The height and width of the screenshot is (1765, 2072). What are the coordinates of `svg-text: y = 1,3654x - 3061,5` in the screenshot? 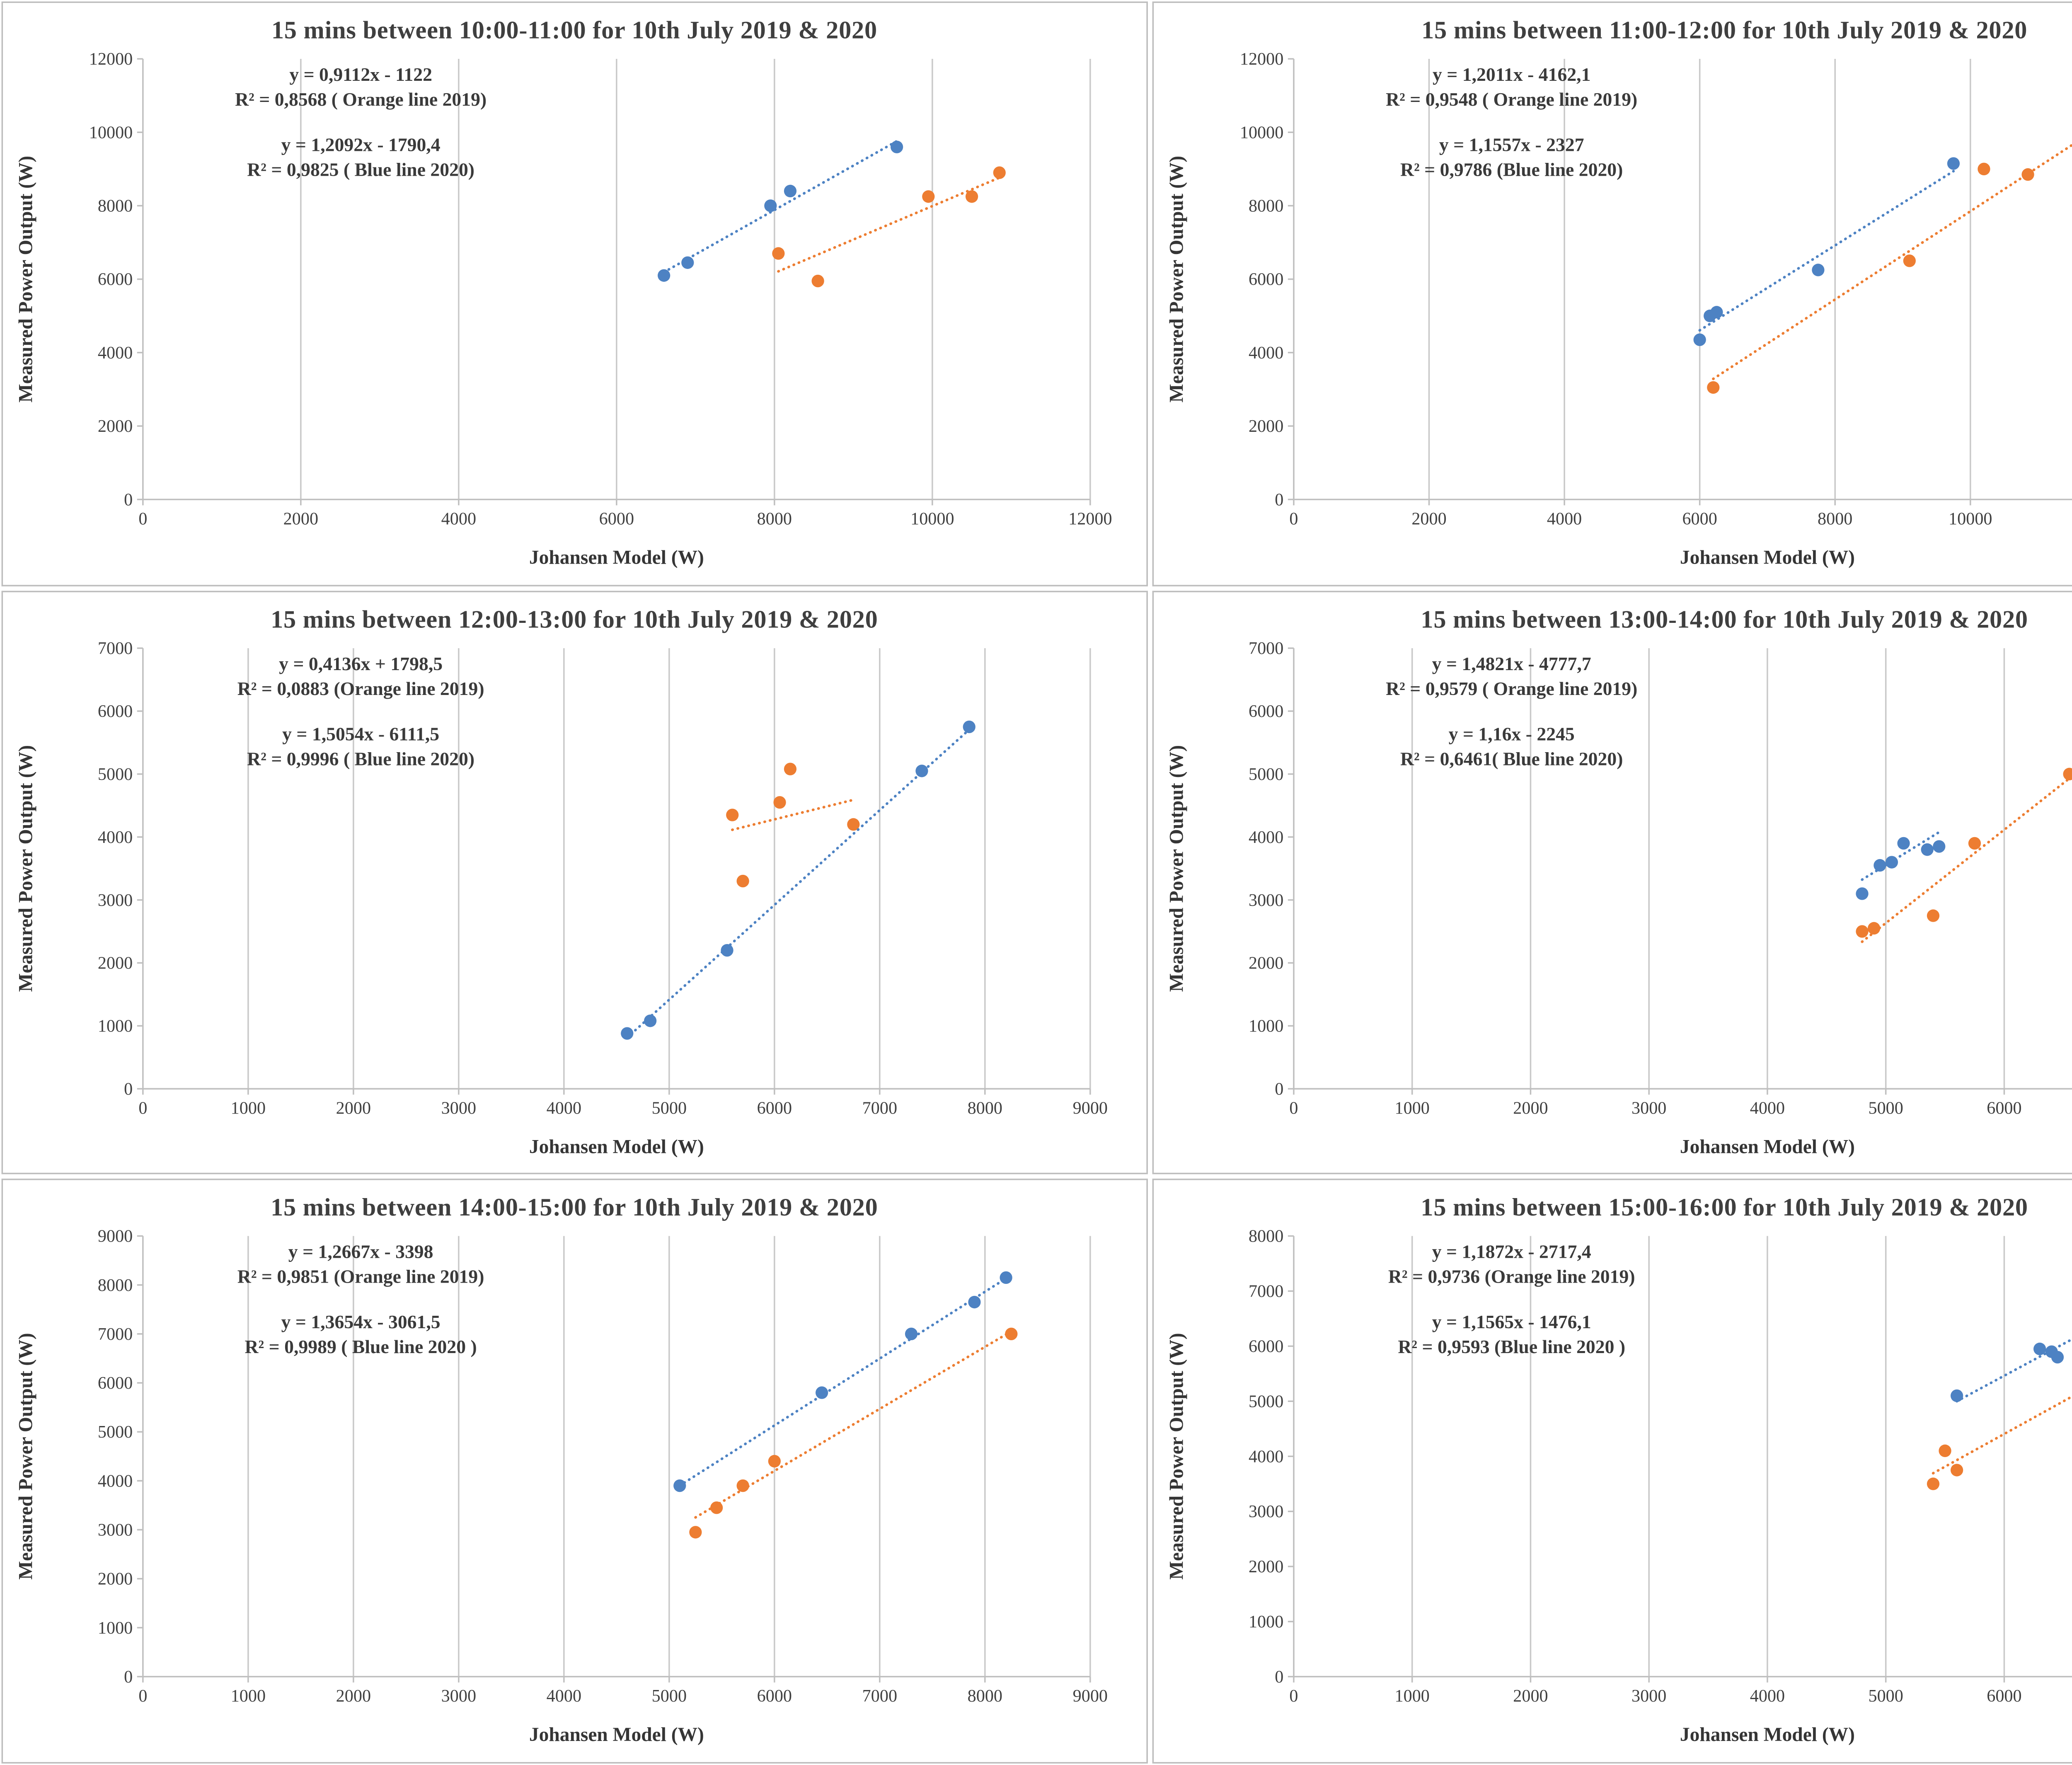 It's located at (361, 1322).